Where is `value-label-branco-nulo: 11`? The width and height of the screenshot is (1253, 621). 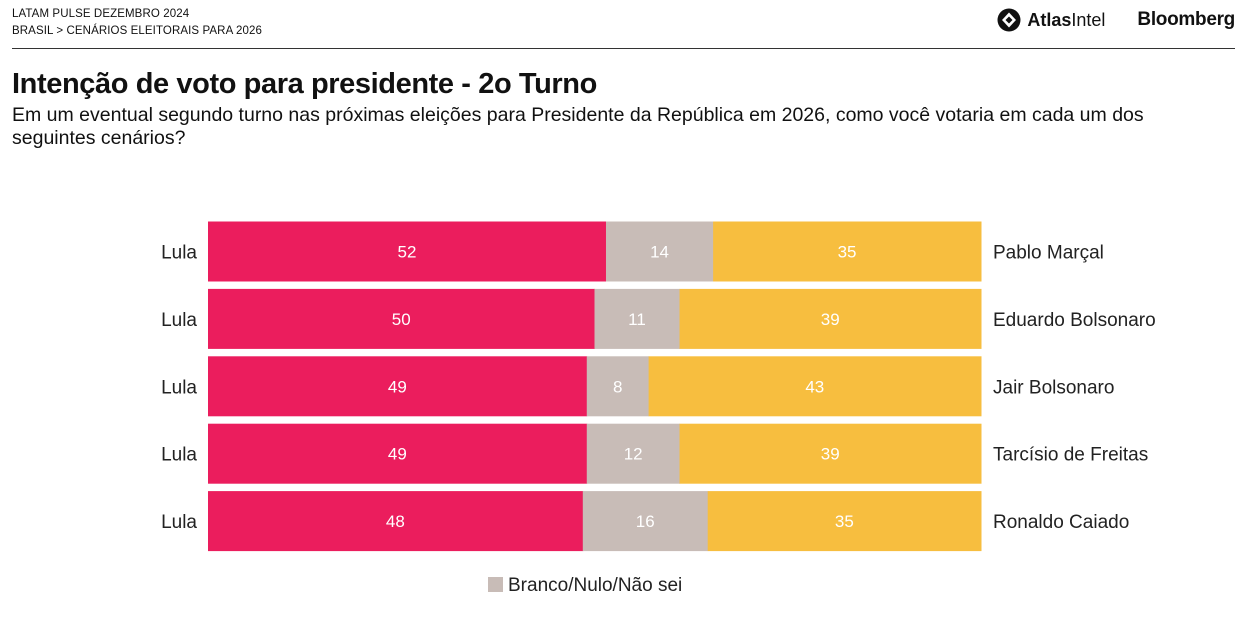 value-label-branco-nulo: 11 is located at coordinates (637, 319).